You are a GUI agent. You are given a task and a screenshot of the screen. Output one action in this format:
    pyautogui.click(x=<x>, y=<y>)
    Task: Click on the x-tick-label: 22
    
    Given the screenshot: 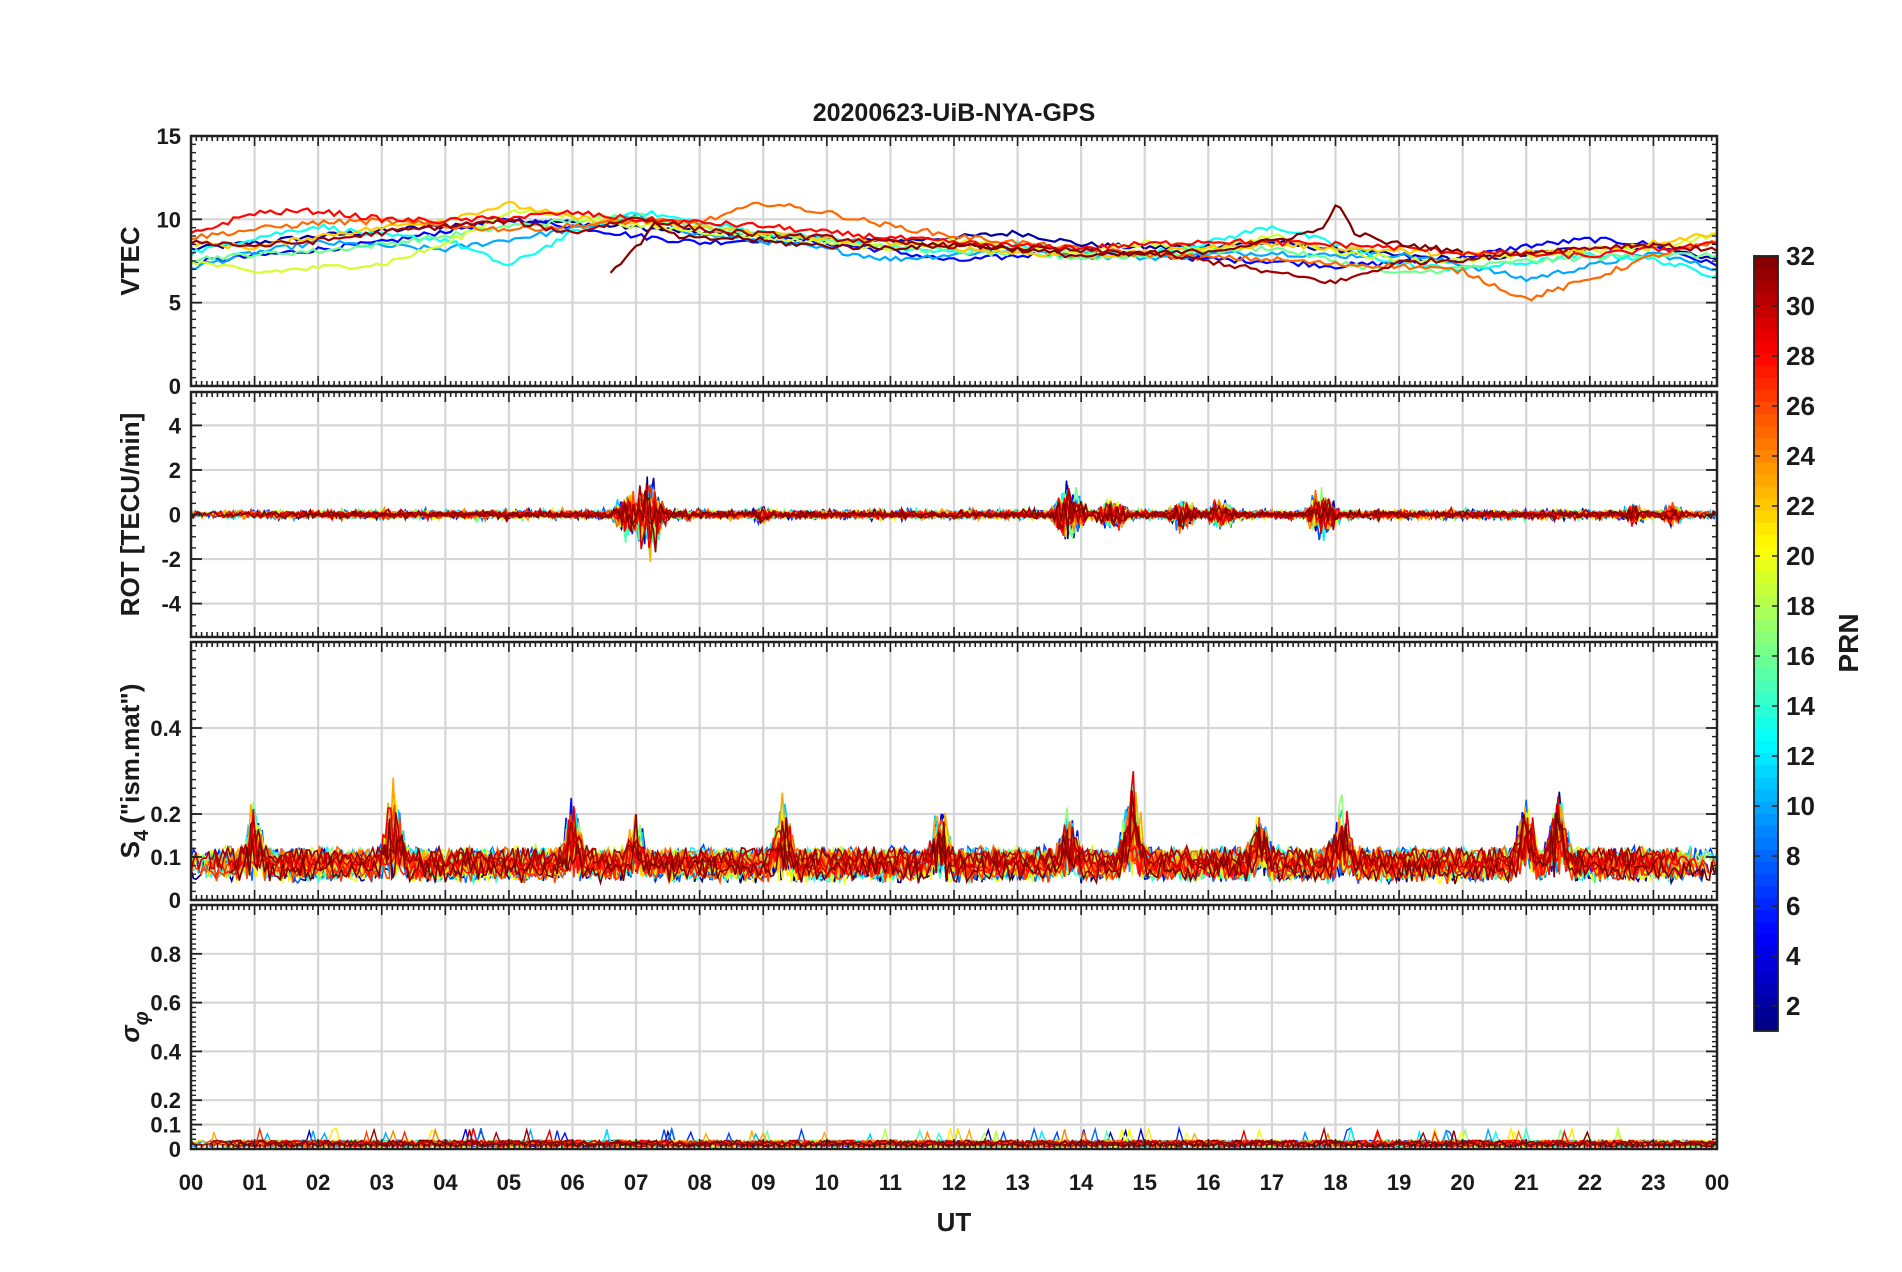 What is the action you would take?
    pyautogui.click(x=1590, y=1182)
    